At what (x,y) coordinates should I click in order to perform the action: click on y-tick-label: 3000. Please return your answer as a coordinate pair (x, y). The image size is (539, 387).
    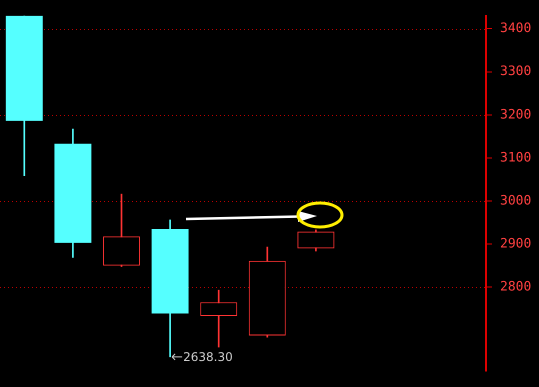
    Looking at the image, I should click on (516, 200).